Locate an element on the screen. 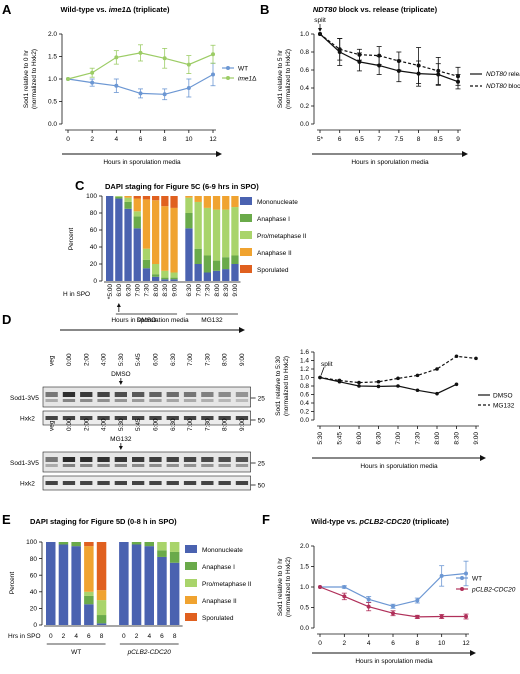  y-tick-label: 0.8 is located at coordinates (304, 52).